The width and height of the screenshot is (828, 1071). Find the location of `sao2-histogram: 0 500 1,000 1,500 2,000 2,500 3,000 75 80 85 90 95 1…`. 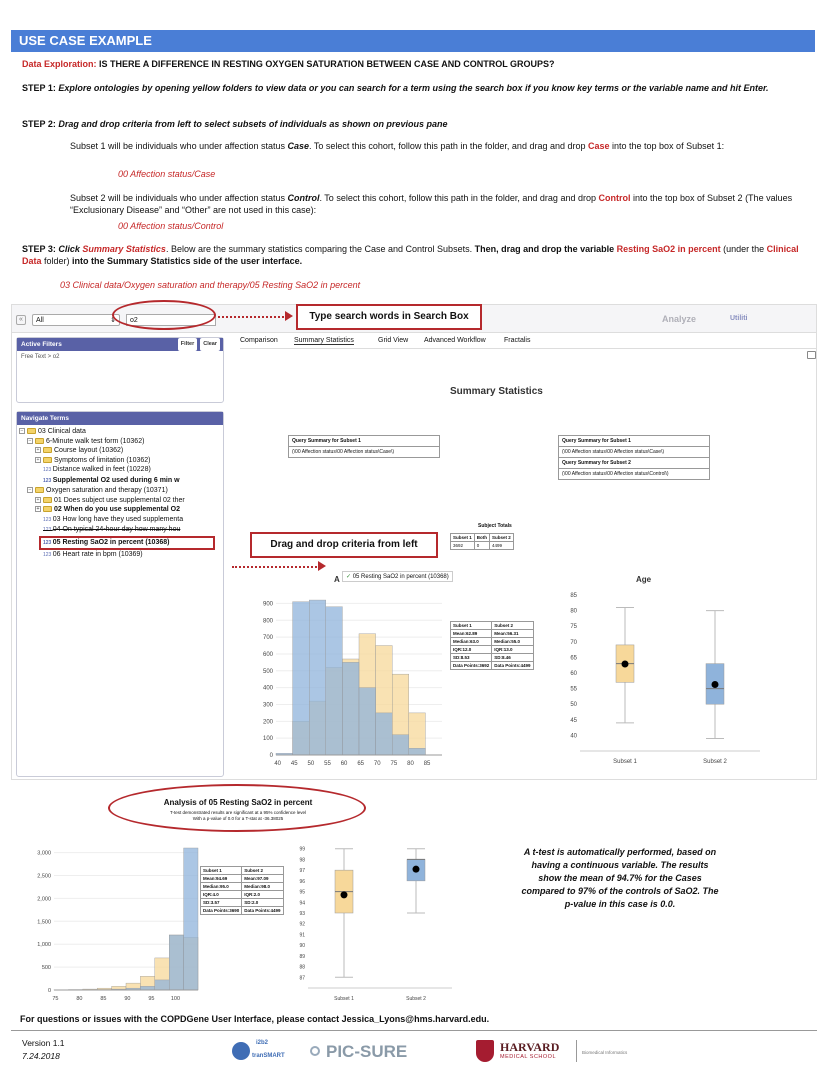

sao2-histogram: 0 500 1,000 1,500 2,000 2,500 3,000 75 80 85 90 95 1… is located at coordinates (118, 924).